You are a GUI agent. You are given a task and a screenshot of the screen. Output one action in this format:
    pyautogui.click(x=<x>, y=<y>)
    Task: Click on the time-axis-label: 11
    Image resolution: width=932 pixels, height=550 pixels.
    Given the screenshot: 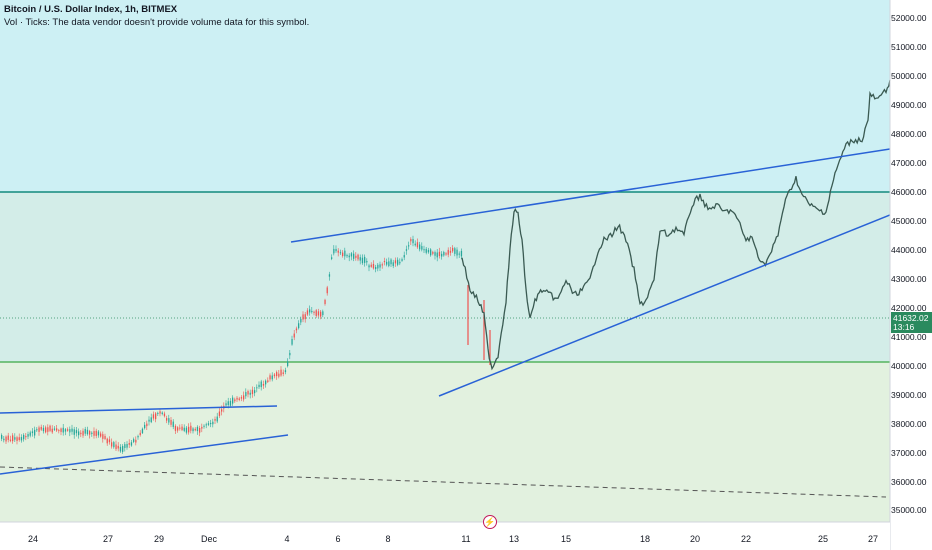 What is the action you would take?
    pyautogui.click(x=466, y=539)
    